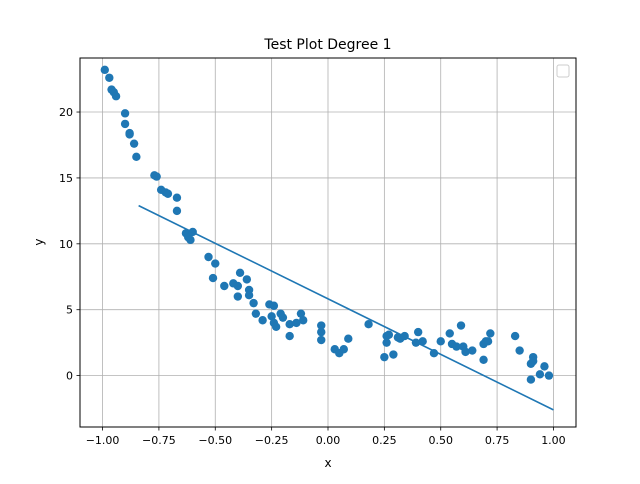 This screenshot has height=484, width=640. I want to click on x-axis-label: x, so click(327, 463).